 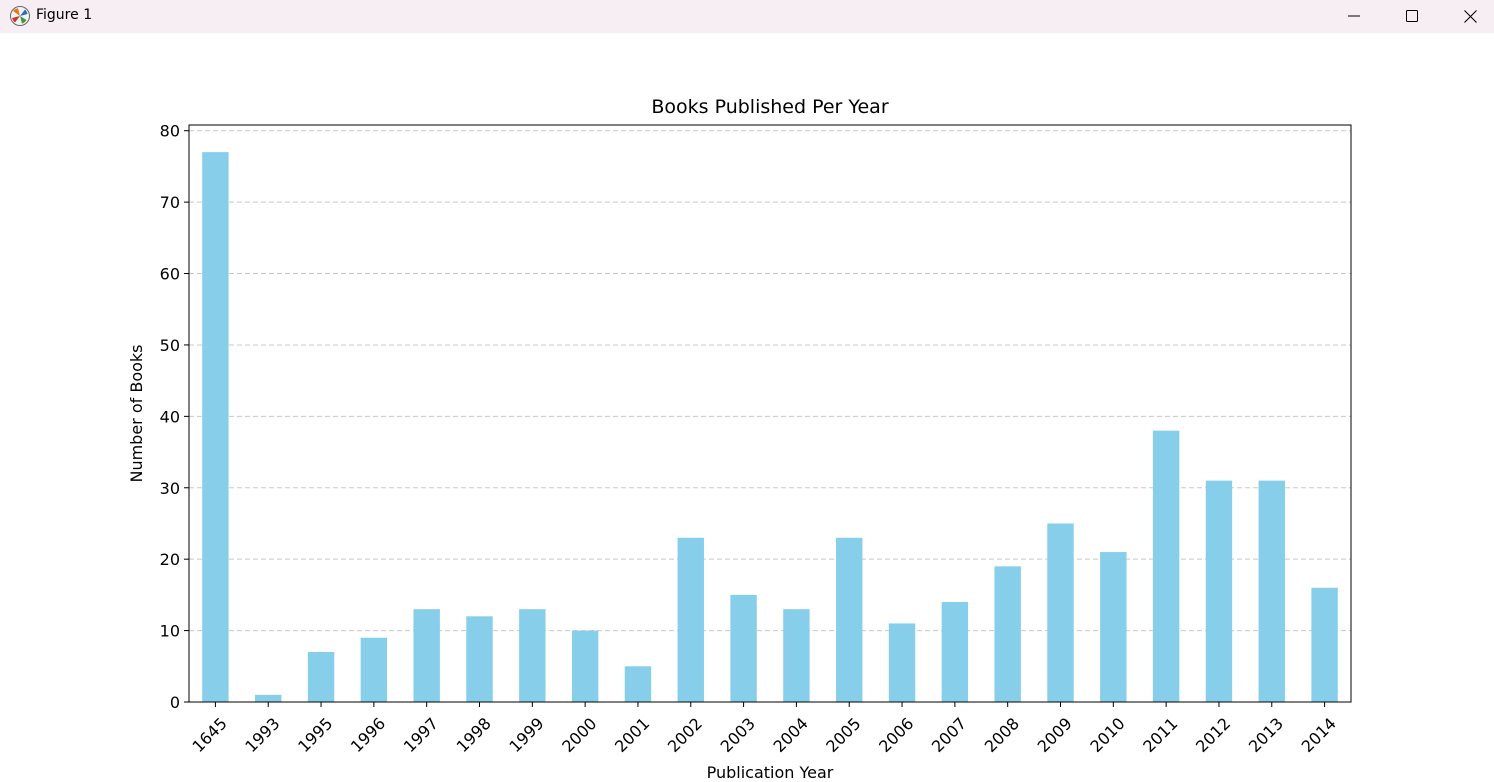 What do you see at coordinates (479, 659) in the screenshot?
I see `bar-1998` at bounding box center [479, 659].